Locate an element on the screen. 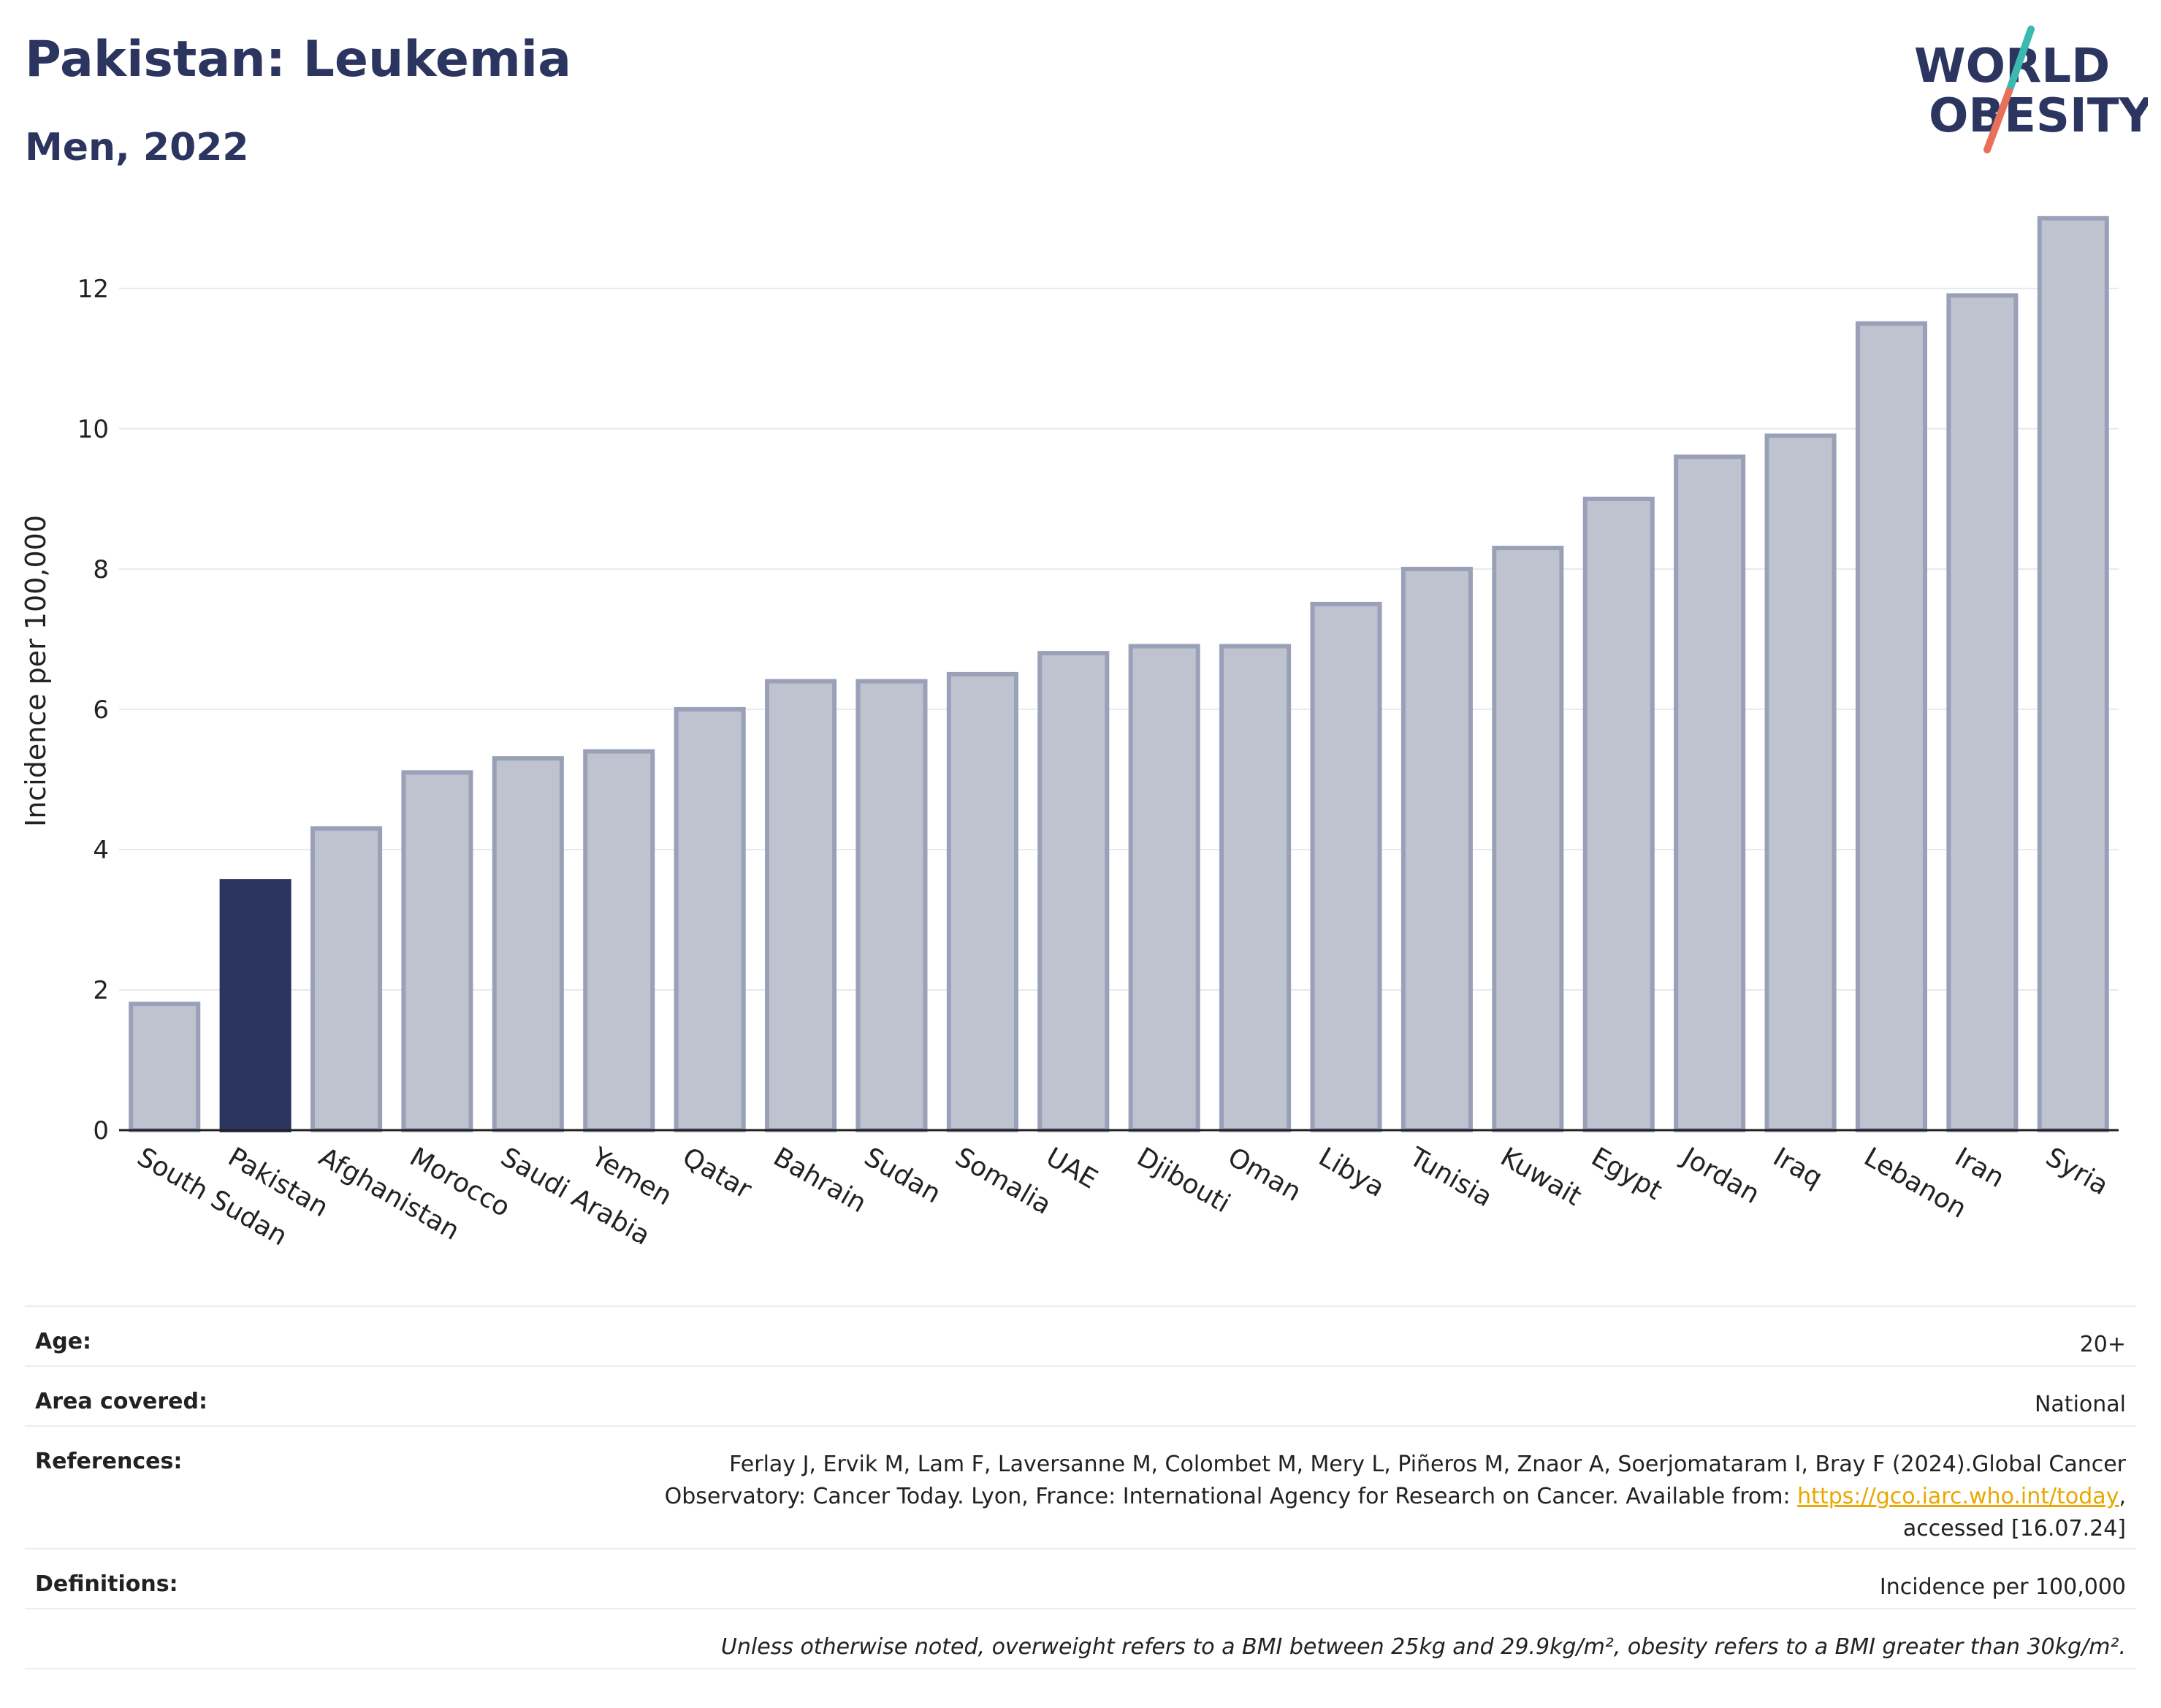  x-tick-label: Iran is located at coordinates (1979, 1168).